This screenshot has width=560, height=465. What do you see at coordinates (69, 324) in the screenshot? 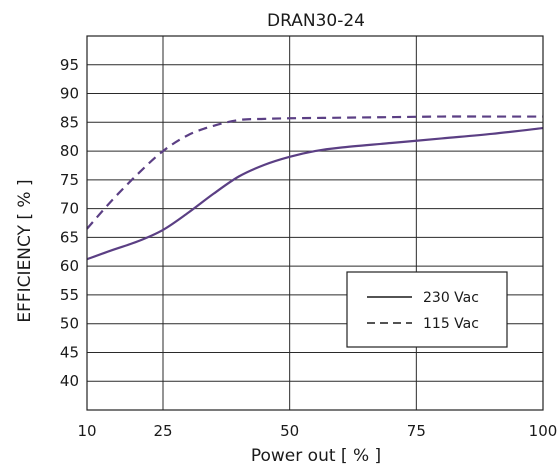
I see `y-tick-label: 50` at bounding box center [69, 324].